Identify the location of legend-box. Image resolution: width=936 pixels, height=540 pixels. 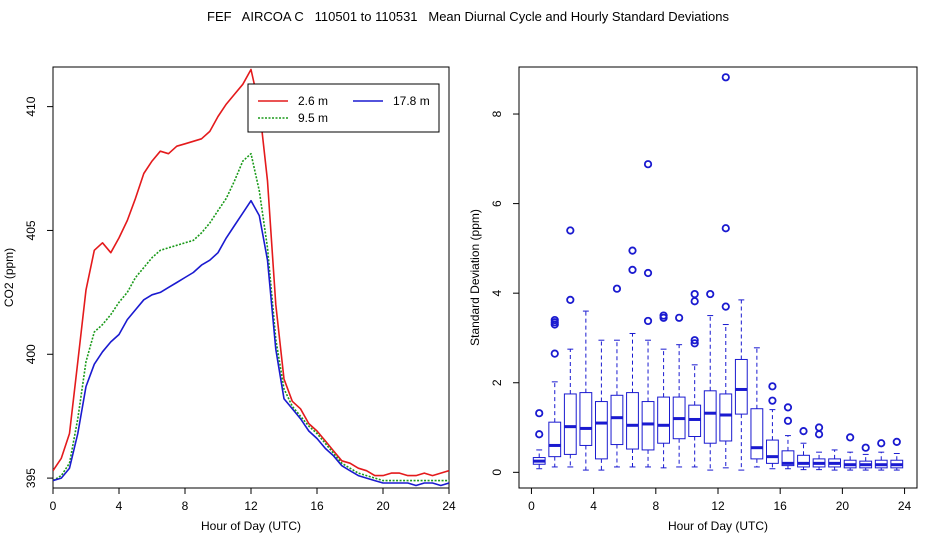
(343, 108).